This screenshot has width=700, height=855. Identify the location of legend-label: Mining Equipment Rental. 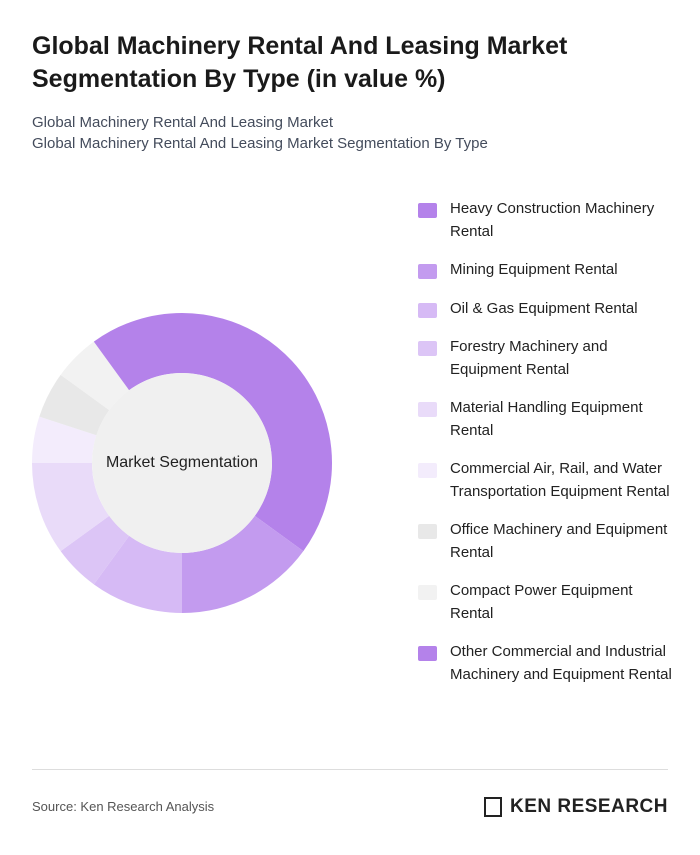
(534, 269).